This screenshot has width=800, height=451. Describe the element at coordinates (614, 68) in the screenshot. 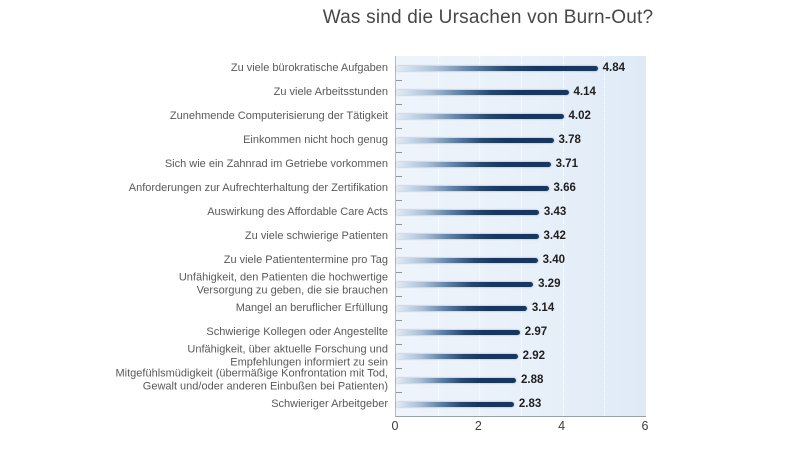

I see `bar-value-label: 4.84` at that location.